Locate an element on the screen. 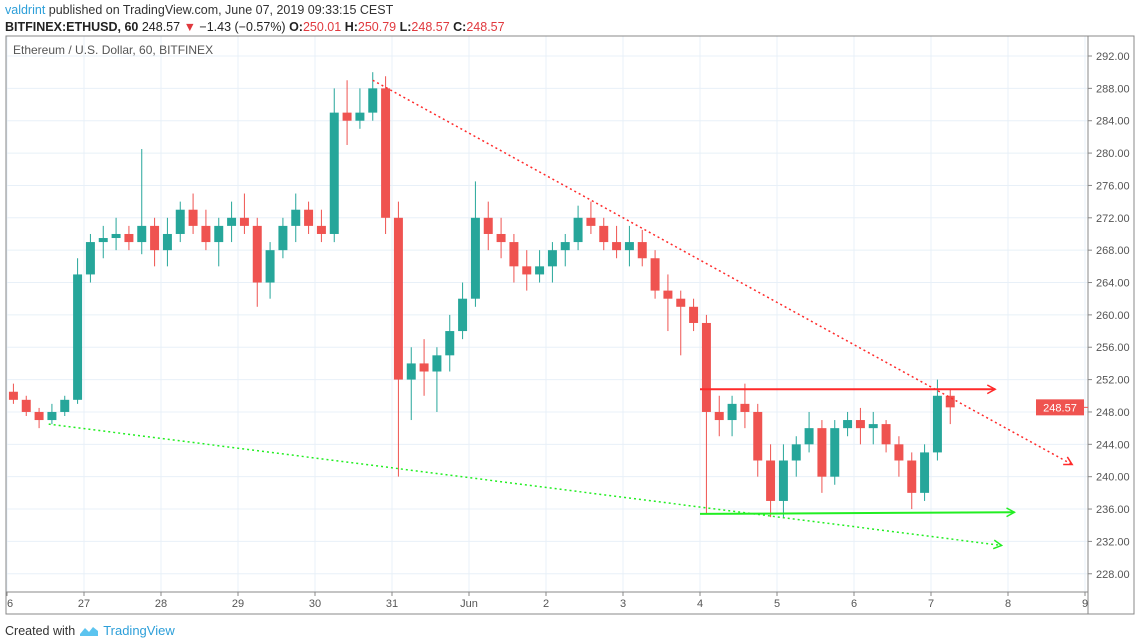 The height and width of the screenshot is (644, 1140). down-arrow-icon: ▼ is located at coordinates (189, 27).